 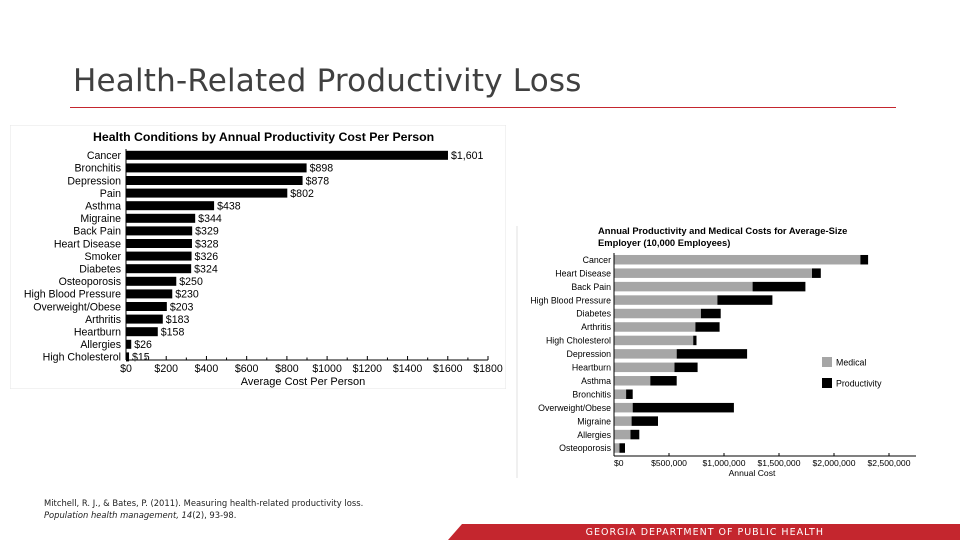 I want to click on chart1-data-label-heart-disease: $328, so click(x=207, y=244).